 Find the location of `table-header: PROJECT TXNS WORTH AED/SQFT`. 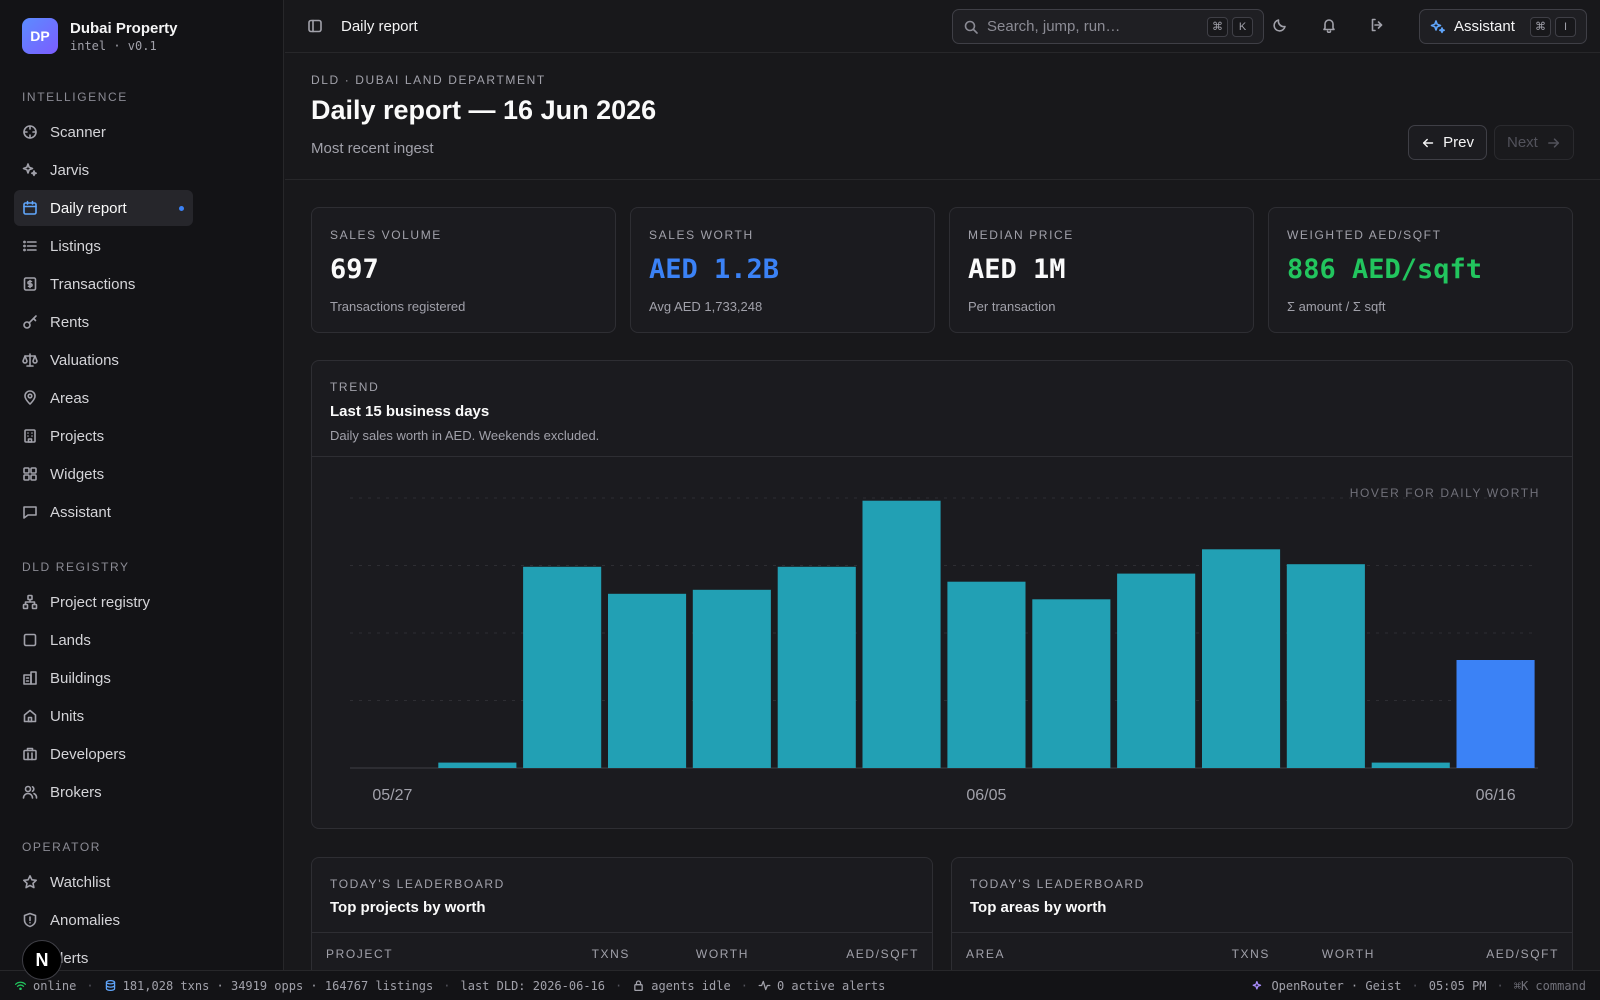

table-header: PROJECT TXNS WORTH AED/SQFT is located at coordinates (622, 952).